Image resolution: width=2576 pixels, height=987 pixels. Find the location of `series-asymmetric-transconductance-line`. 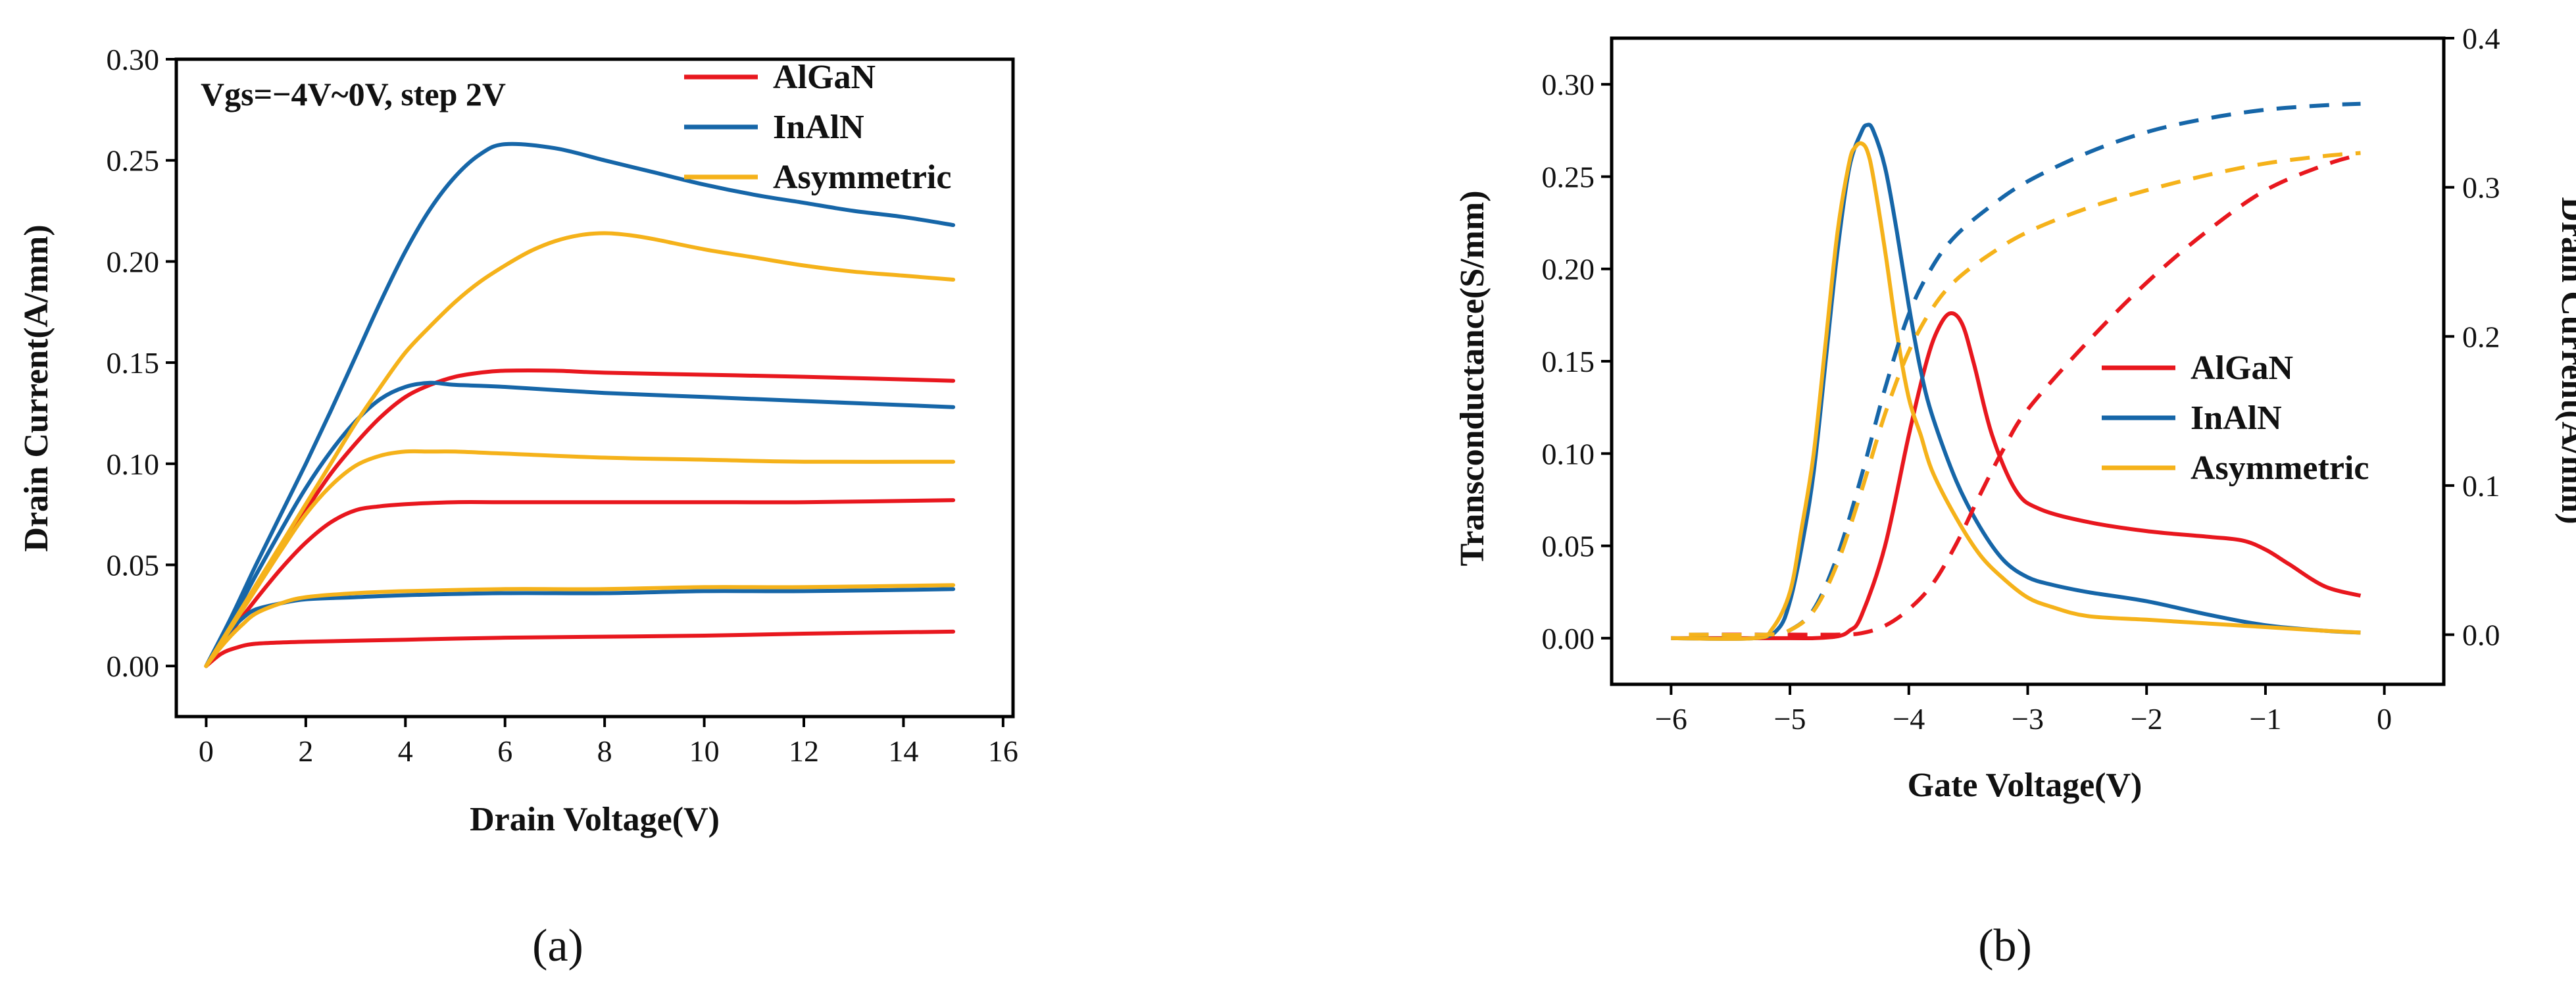

series-asymmetric-transconductance-line is located at coordinates (2016, 391).